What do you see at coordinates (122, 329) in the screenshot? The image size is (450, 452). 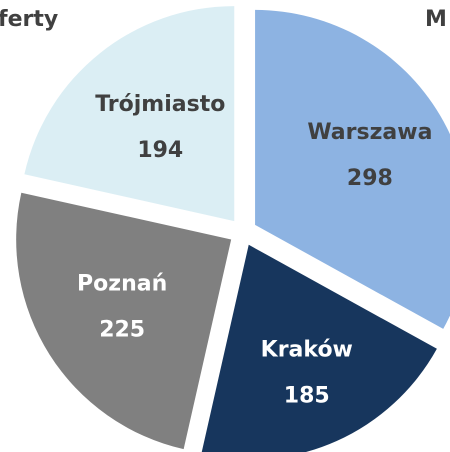 I see `slice-value: 225` at bounding box center [122, 329].